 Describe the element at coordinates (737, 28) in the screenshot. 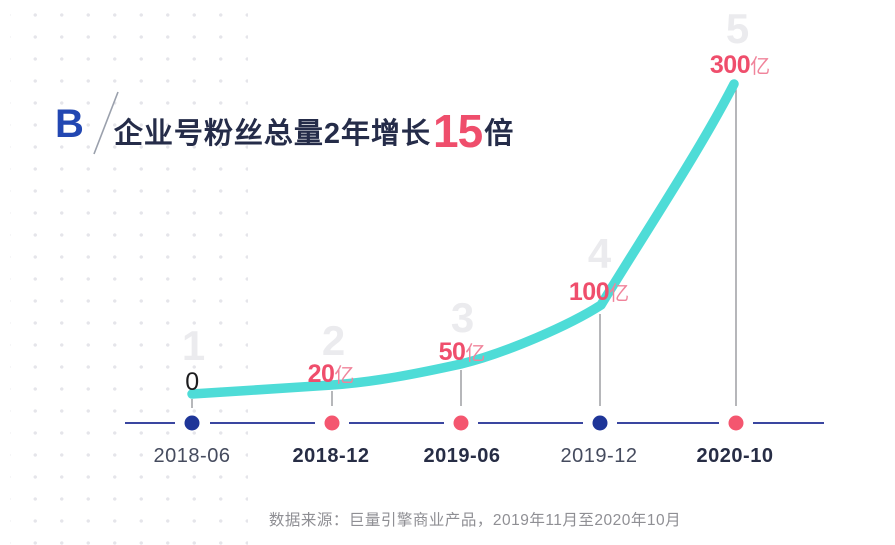

I see `ghost-index-number: 5` at that location.